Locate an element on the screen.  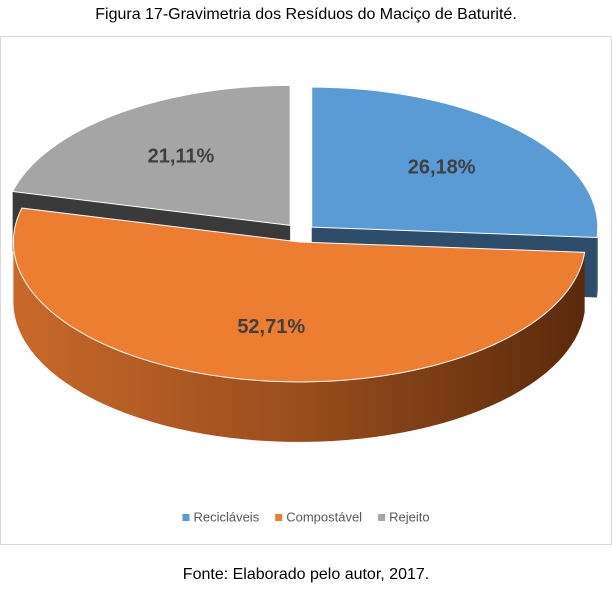
legend-label: Compostável is located at coordinates (324, 516).